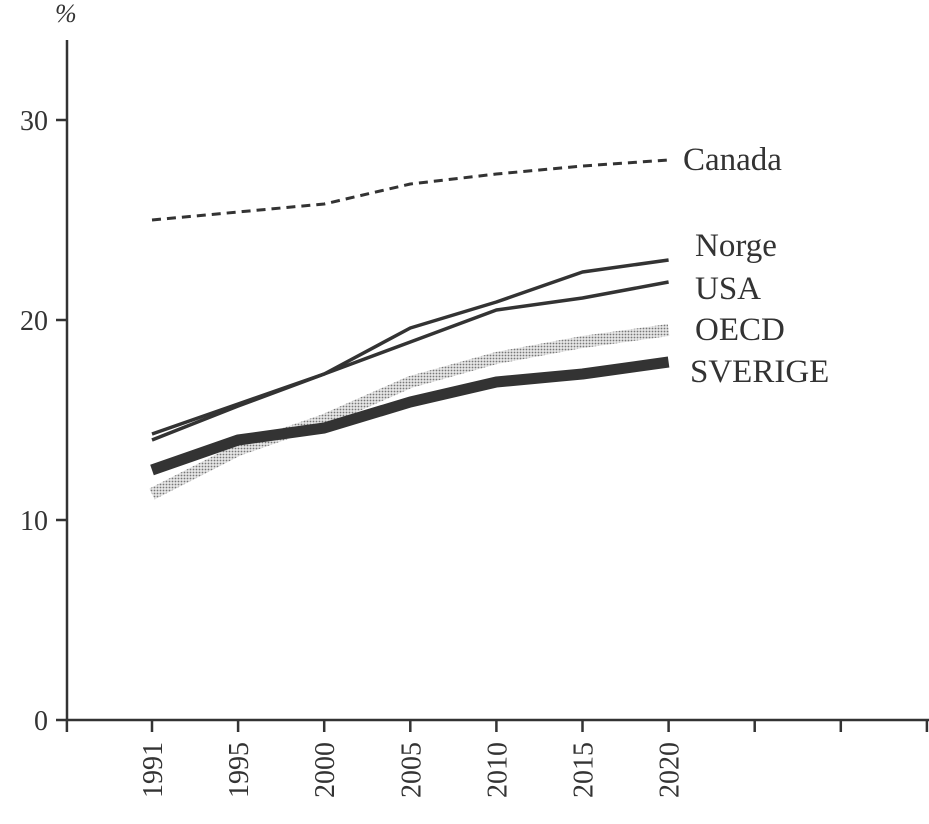 The width and height of the screenshot is (929, 824). Describe the element at coordinates (728, 289) in the screenshot. I see `series-label-usa: USA` at that location.